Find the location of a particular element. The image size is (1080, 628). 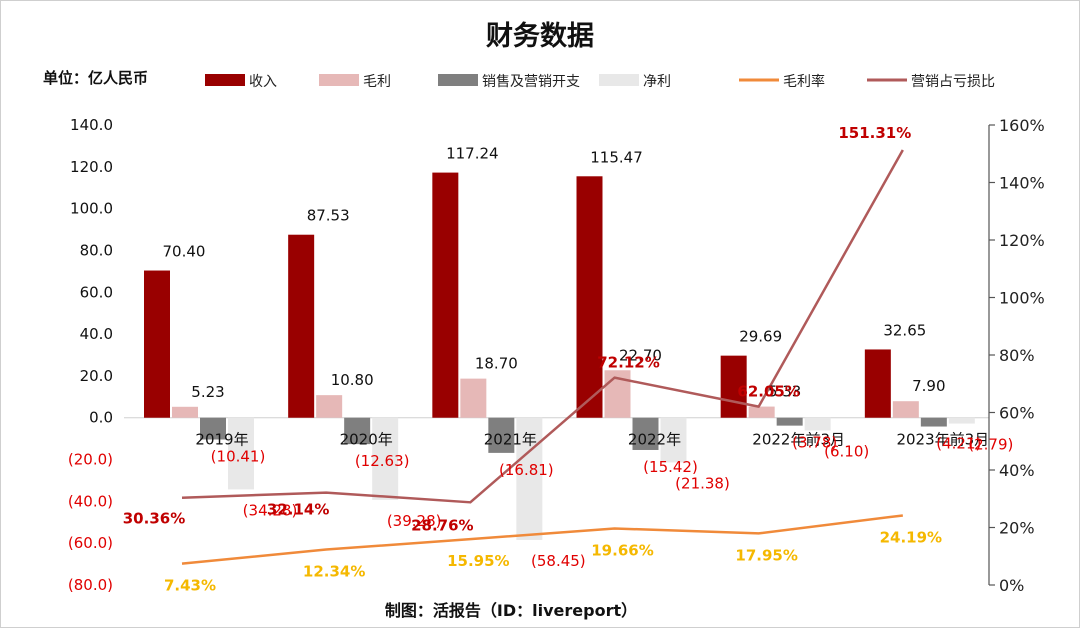

label-sales-3: (15.42) is located at coordinates (670, 467).